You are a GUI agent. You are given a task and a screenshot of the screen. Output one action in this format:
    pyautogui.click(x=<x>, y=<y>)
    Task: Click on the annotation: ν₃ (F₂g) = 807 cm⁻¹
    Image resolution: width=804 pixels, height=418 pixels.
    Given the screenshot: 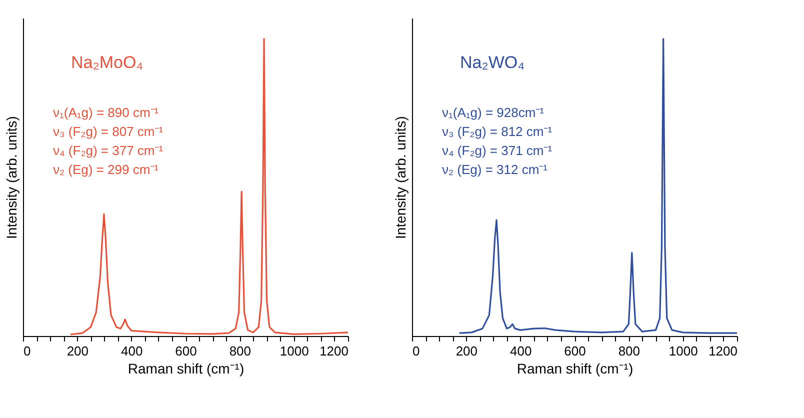 What is the action you would take?
    pyautogui.click(x=108, y=131)
    